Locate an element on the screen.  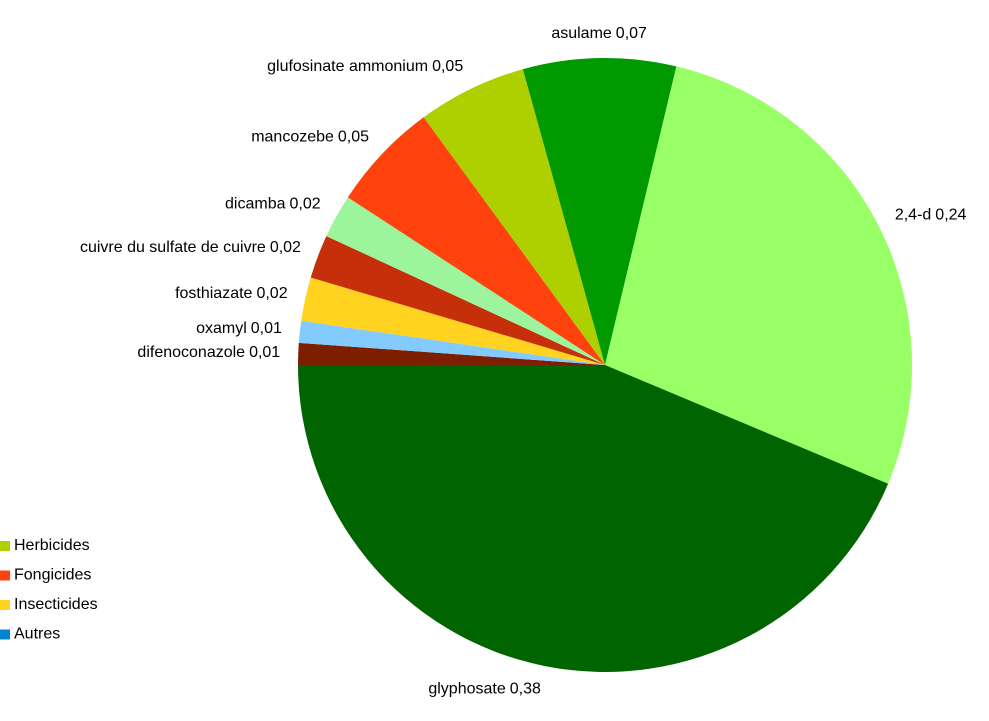
slice-category: glyphosate is located at coordinates (466, 689).